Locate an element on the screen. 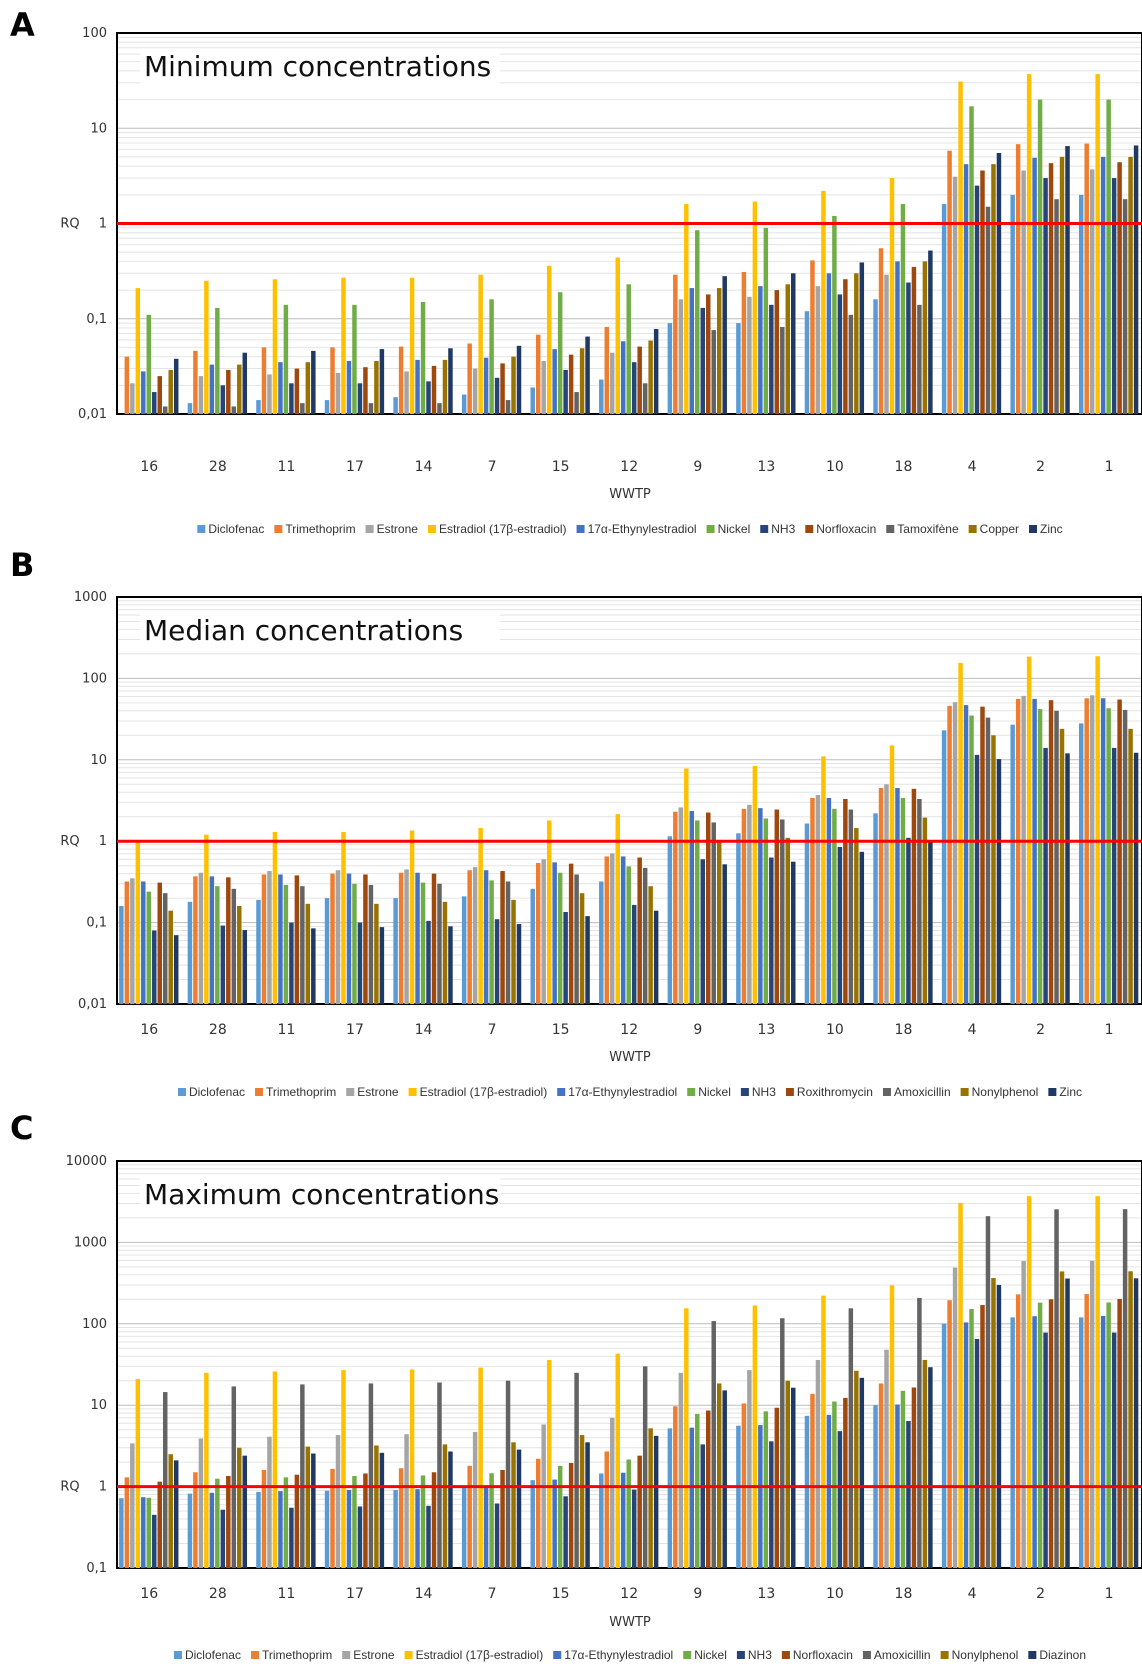  legend-label-diazinon: Diazinon is located at coordinates (1062, 1655).